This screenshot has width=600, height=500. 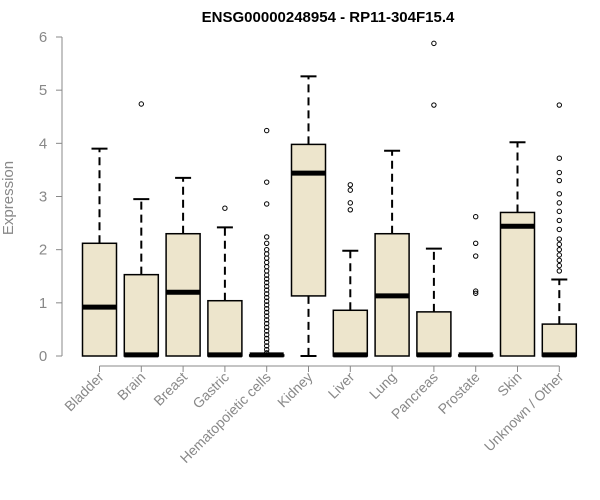 I want to click on y-tick-label: 4, so click(x=43, y=143).